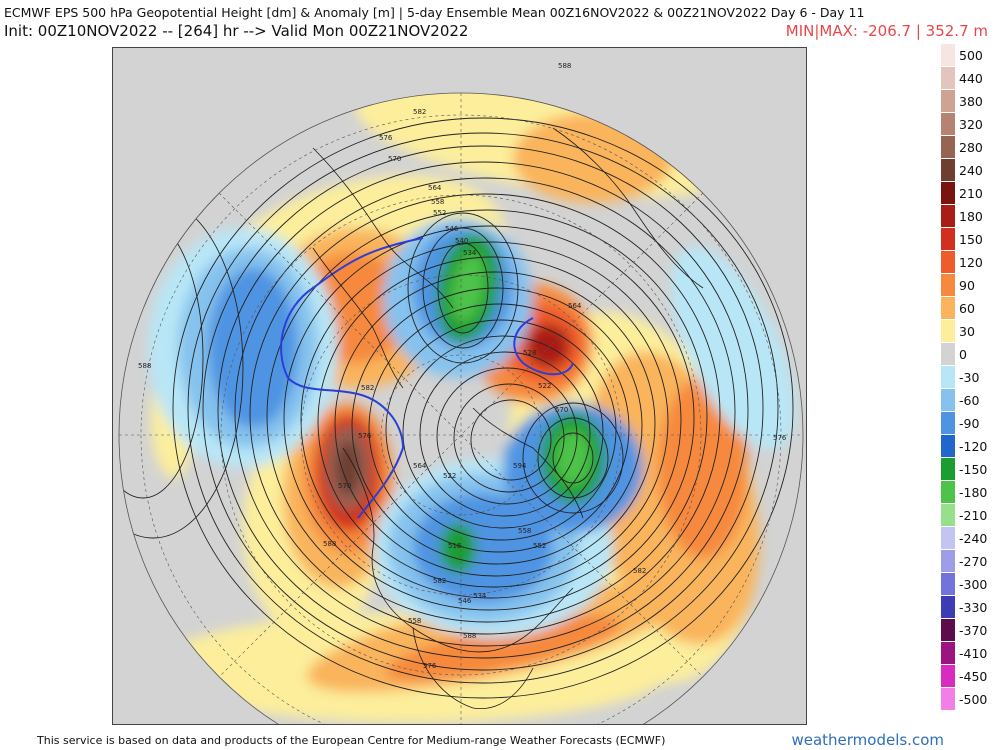 The width and height of the screenshot is (1000, 750). I want to click on legend-label: 210, so click(971, 193).